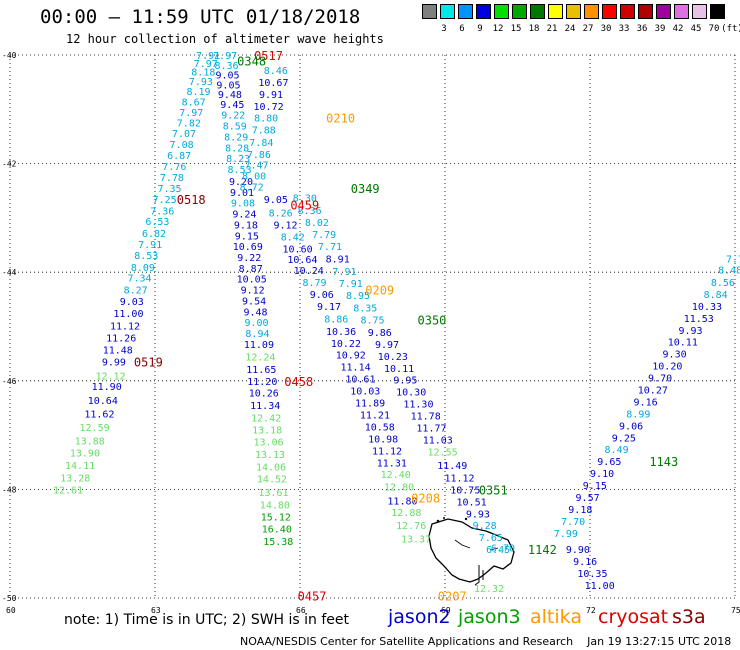 The width and height of the screenshot is (740, 650). Describe the element at coordinates (248, 247) in the screenshot. I see `wave-height-label: 10.69` at that location.